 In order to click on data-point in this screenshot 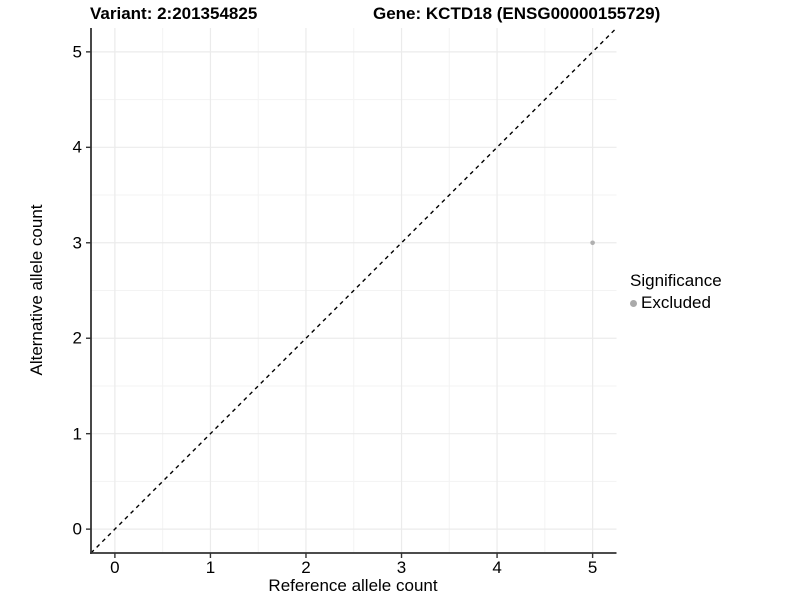, I will do `click(592, 243)`.